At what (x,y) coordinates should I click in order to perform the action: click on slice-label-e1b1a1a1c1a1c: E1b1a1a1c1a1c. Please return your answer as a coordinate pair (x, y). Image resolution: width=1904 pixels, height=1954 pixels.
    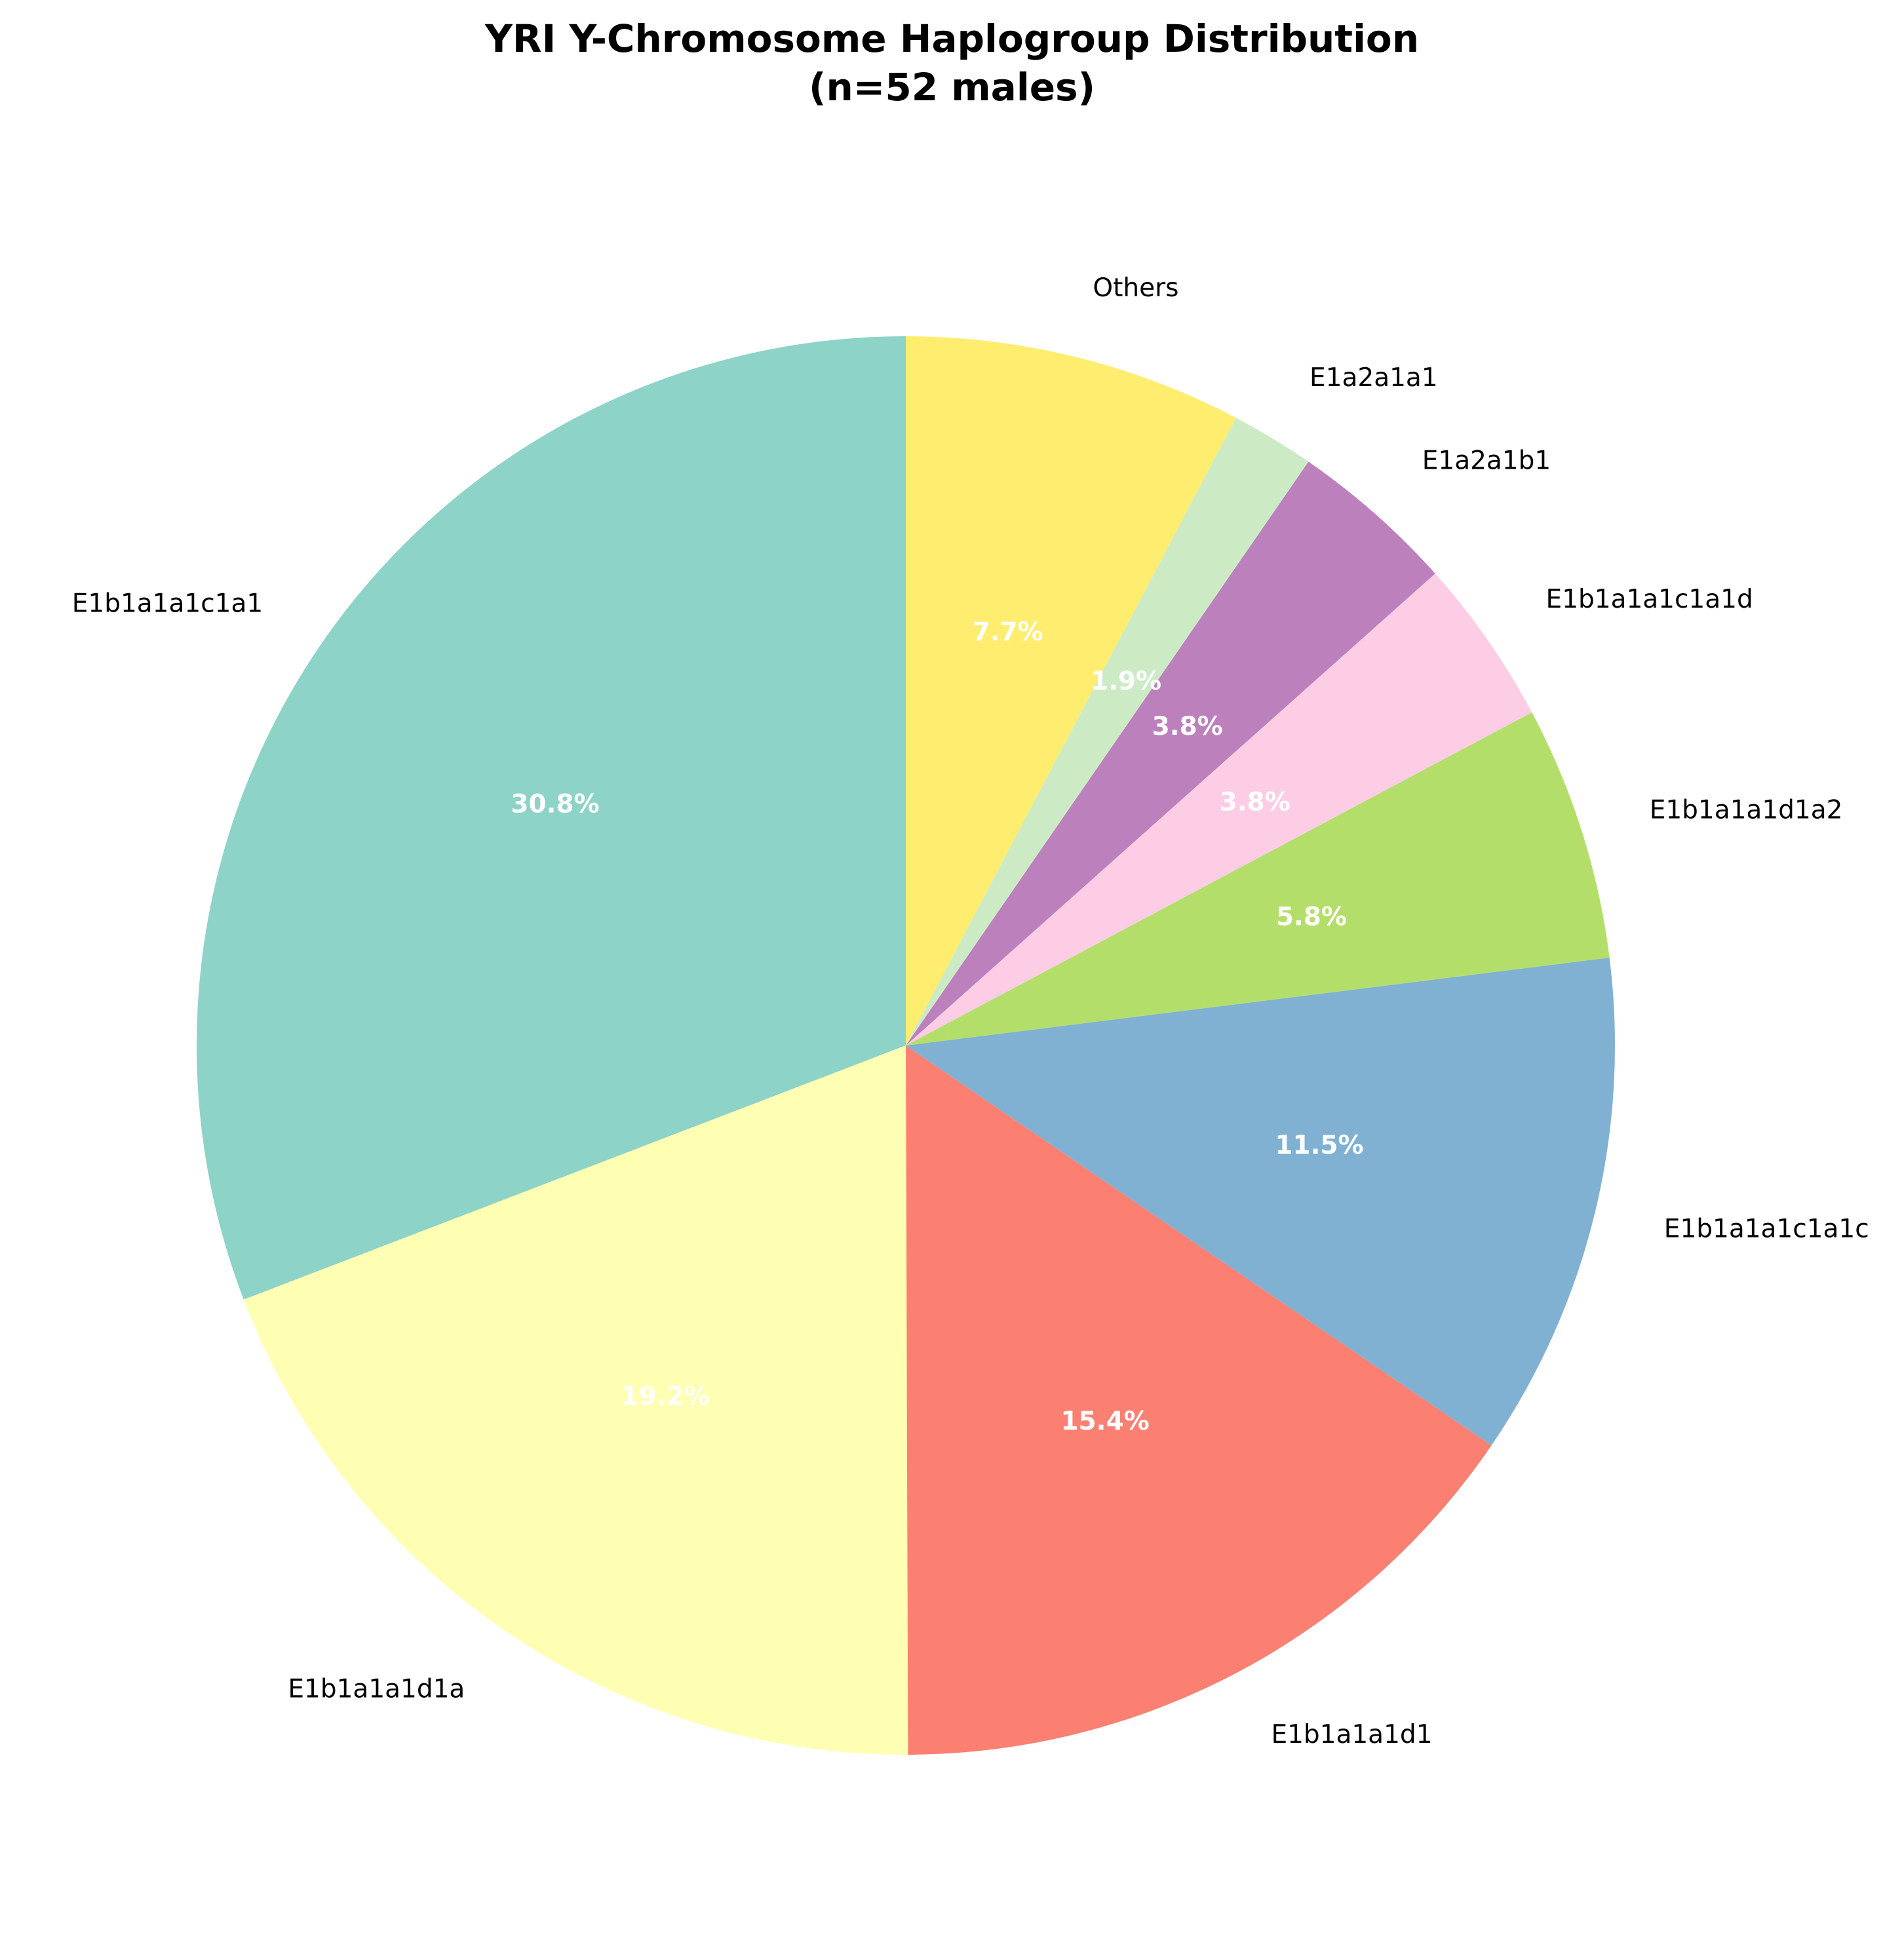
    Looking at the image, I should click on (1766, 1228).